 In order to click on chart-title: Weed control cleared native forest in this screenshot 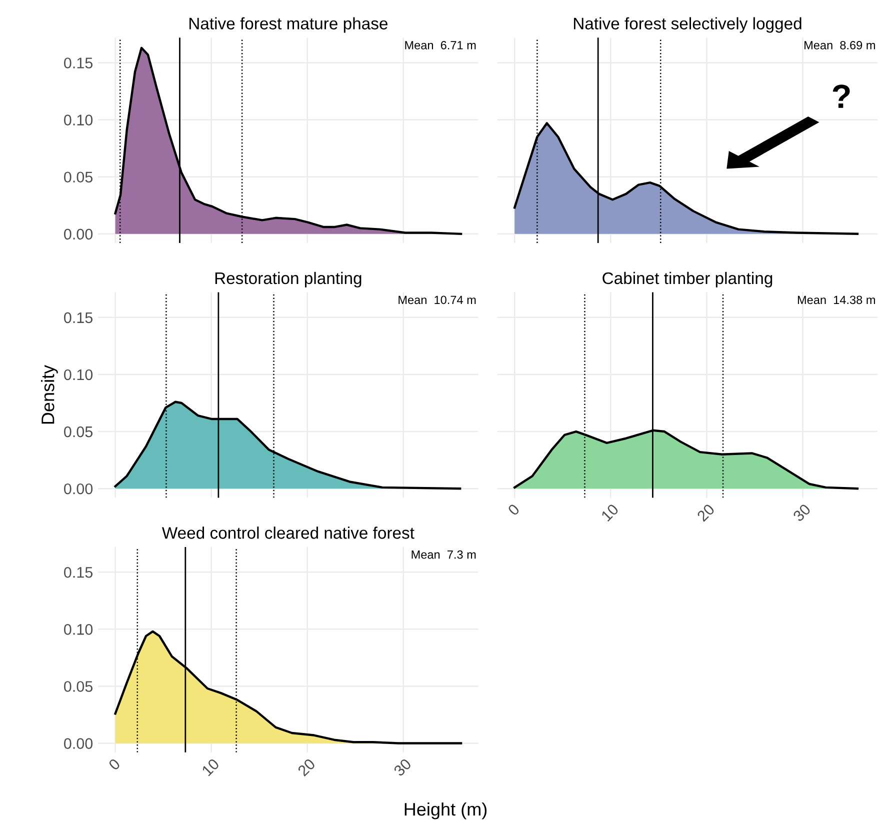, I will do `click(288, 532)`.